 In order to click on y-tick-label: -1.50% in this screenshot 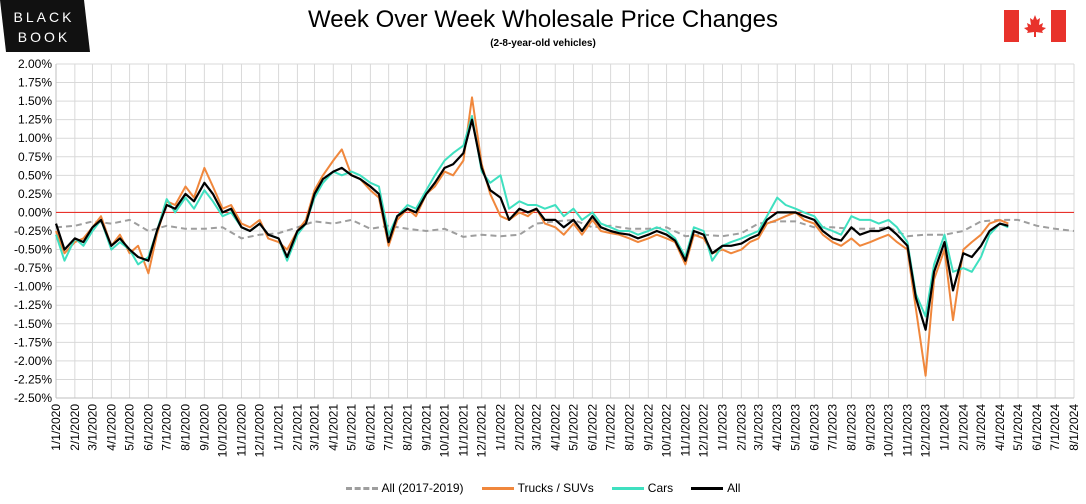, I will do `click(33, 324)`.